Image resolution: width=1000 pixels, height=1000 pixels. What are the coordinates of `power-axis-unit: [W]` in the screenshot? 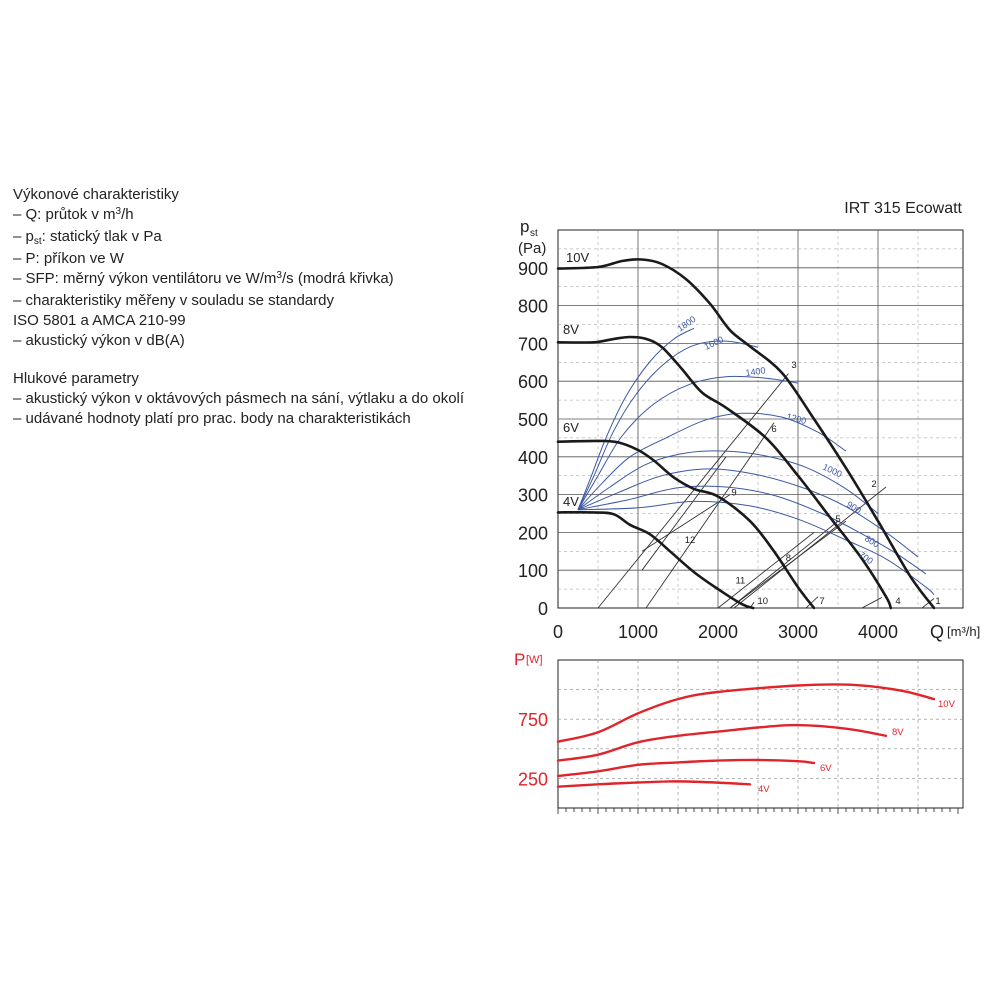 It's located at (534, 660).